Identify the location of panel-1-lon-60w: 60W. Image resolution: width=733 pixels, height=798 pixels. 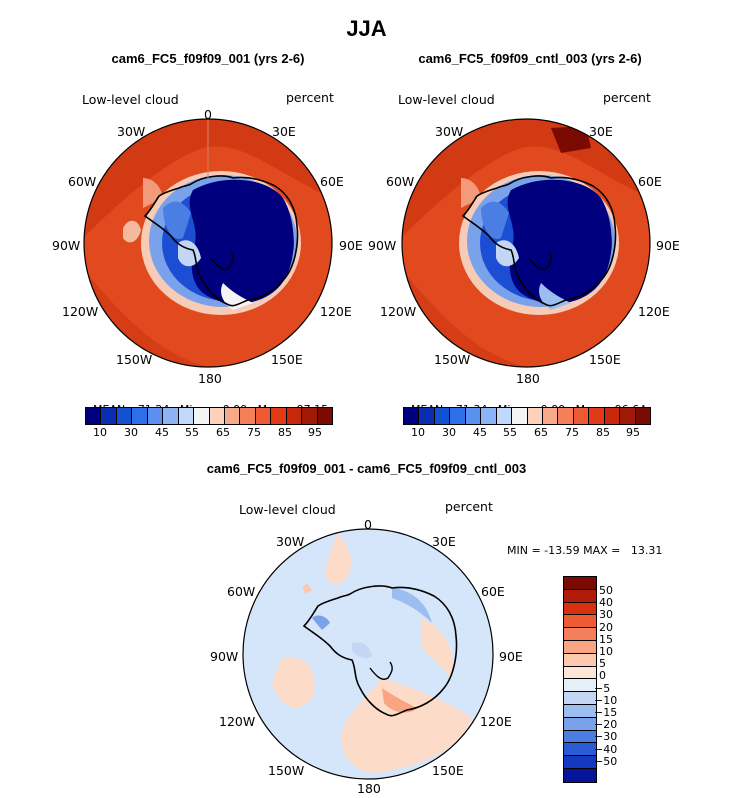
(82, 181).